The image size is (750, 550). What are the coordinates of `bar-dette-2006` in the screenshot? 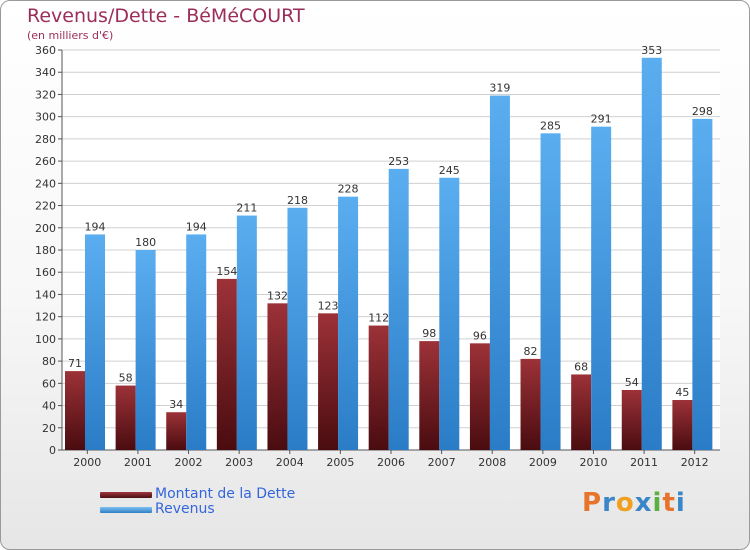 It's located at (378, 387).